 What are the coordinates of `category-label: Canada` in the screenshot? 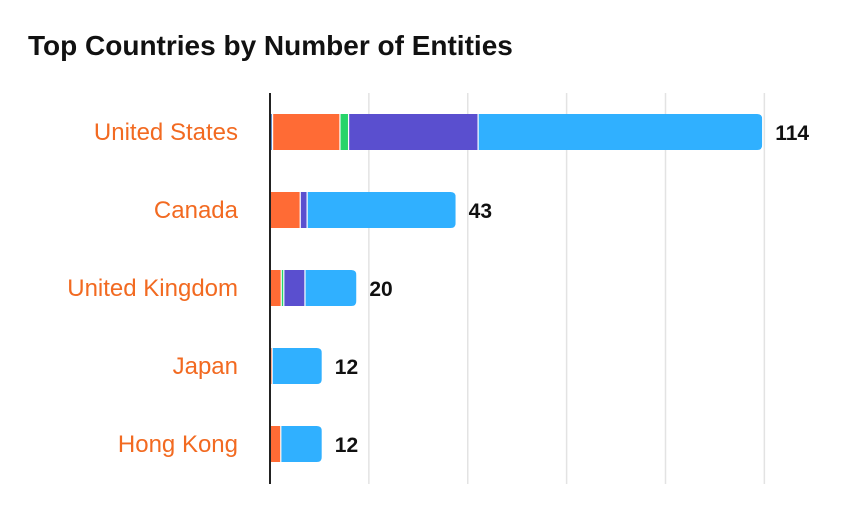 It's located at (196, 210).